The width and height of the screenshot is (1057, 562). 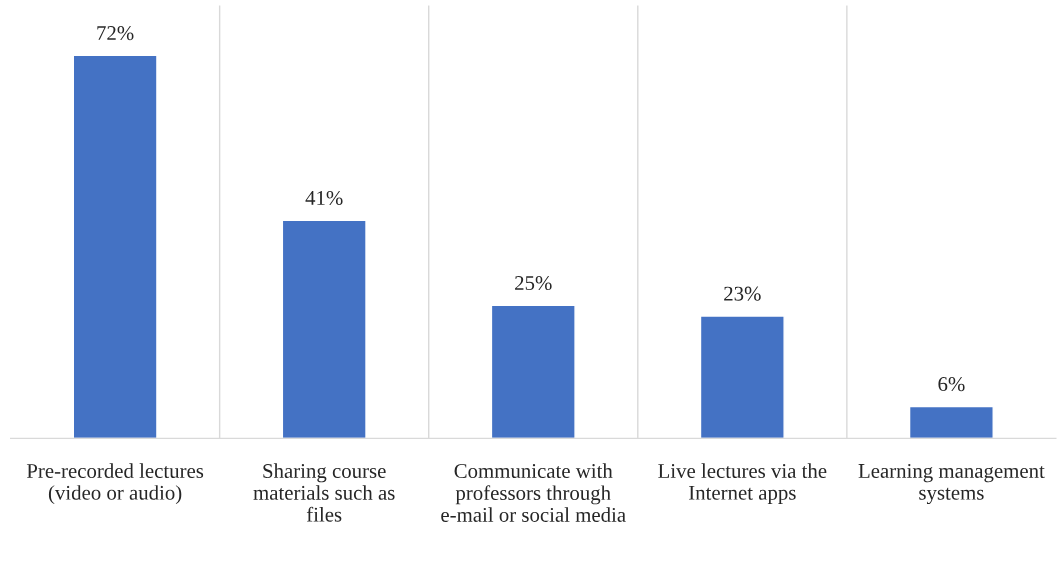 What do you see at coordinates (533, 492) in the screenshot?
I see `x-tick-label: Communicate with professors through e-mail or social media` at bounding box center [533, 492].